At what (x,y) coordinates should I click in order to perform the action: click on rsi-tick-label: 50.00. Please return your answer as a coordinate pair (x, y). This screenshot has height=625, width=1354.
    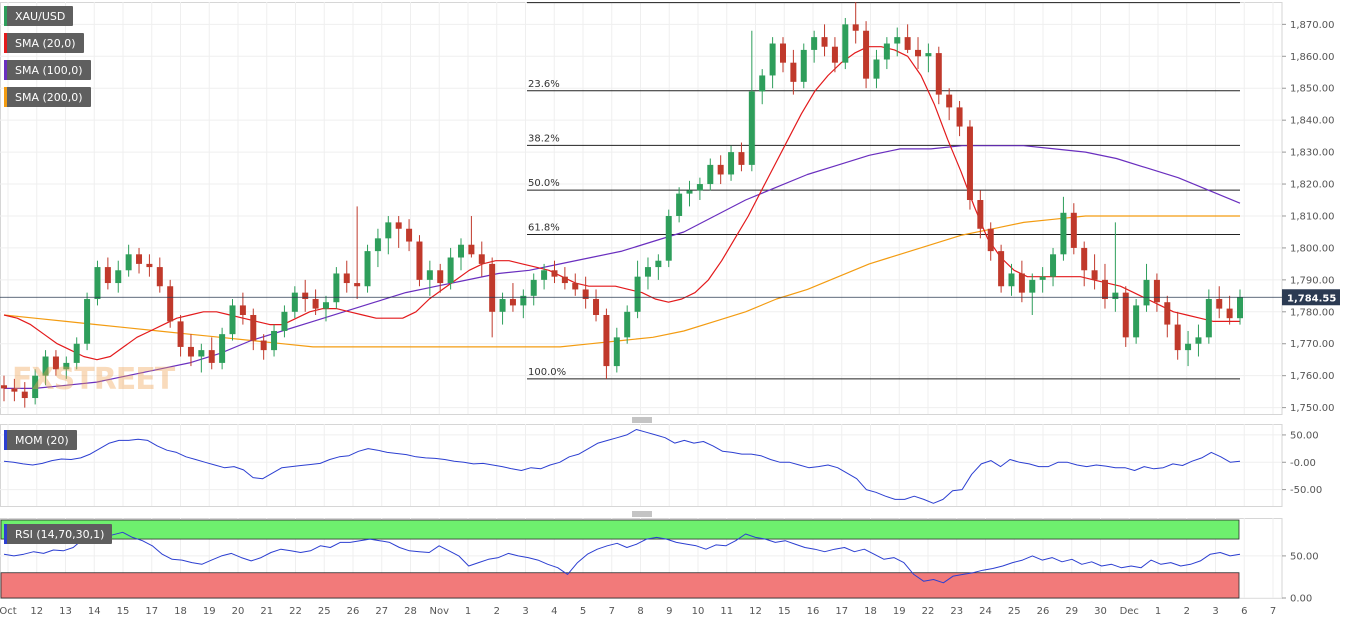
    Looking at the image, I should click on (1304, 556).